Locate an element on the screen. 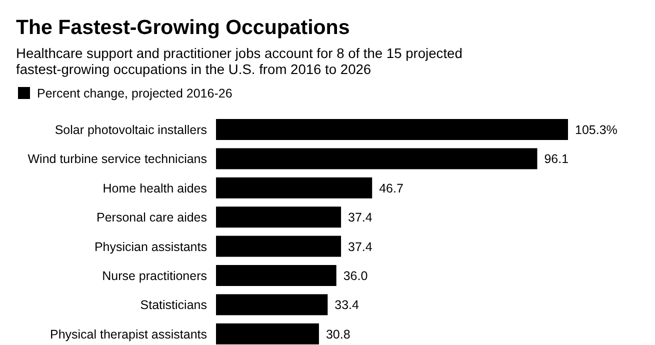 The height and width of the screenshot is (345, 655). y-tick-label: Personal care aides is located at coordinates (151, 217).